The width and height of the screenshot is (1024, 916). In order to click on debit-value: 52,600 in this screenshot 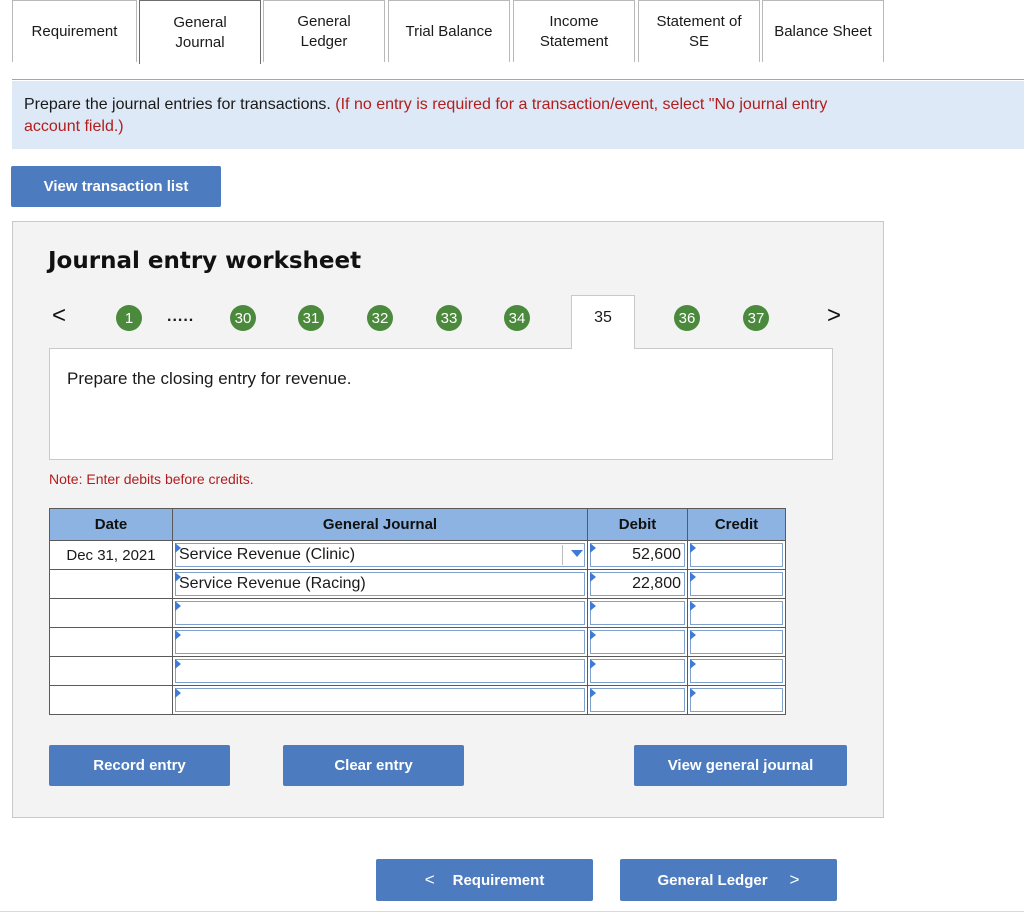, I will do `click(656, 554)`.